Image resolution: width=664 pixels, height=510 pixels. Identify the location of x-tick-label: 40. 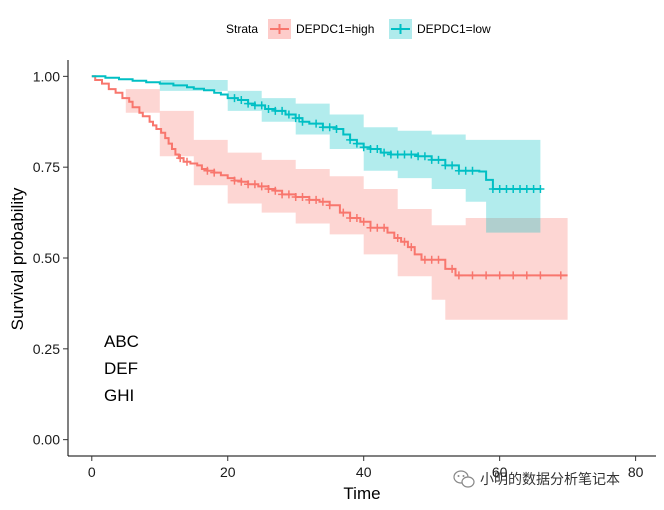
(364, 472).